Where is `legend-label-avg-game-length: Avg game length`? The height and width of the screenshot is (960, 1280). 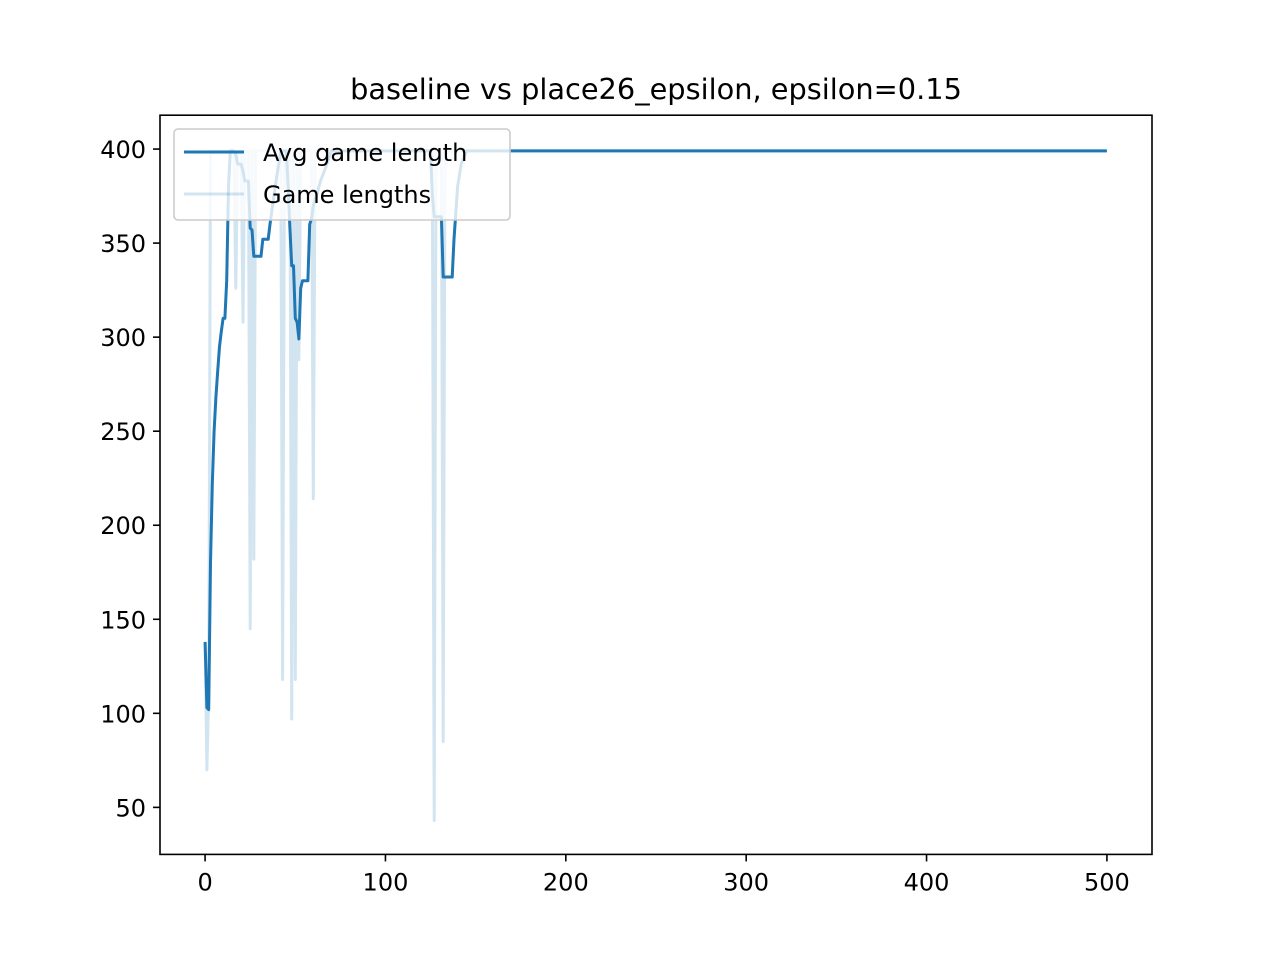
legend-label-avg-game-length: Avg game length is located at coordinates (365, 153).